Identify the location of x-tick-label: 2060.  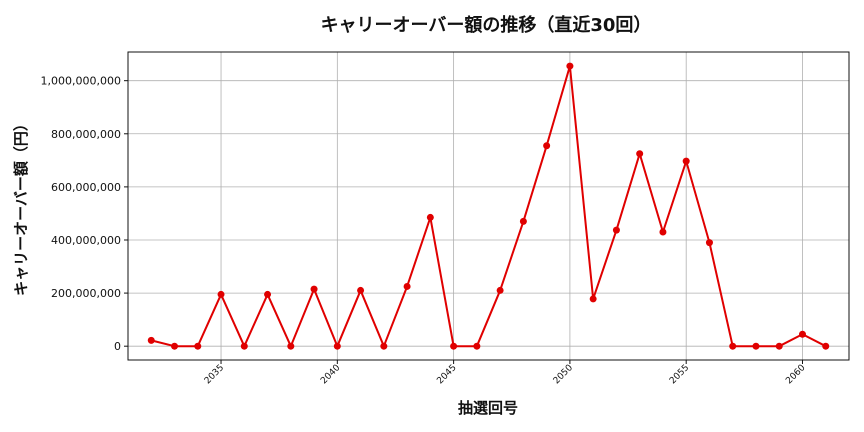
(795, 374).